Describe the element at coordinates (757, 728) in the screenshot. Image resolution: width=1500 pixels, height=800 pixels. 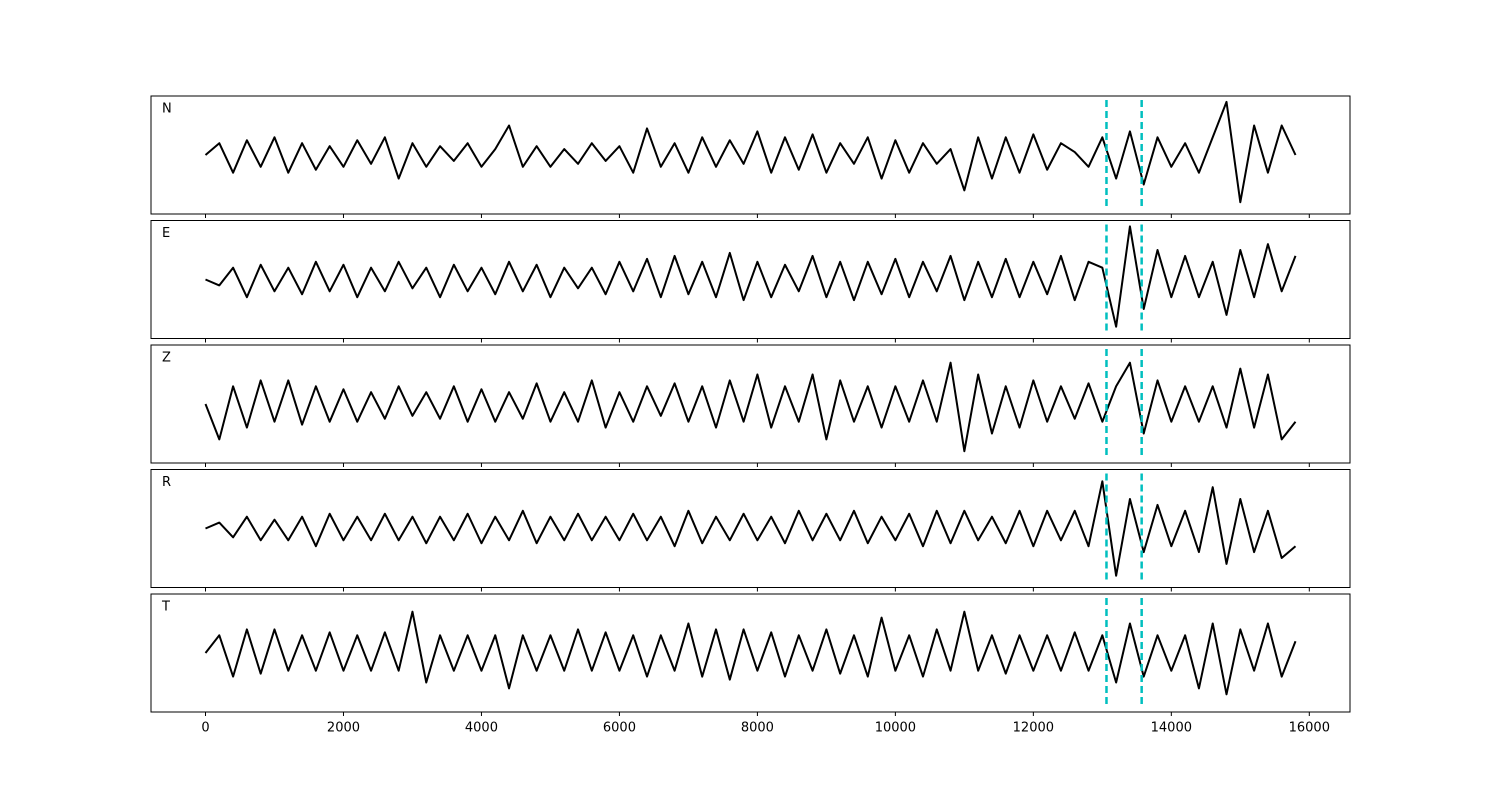
I see `x-tick-label: 8000` at that location.